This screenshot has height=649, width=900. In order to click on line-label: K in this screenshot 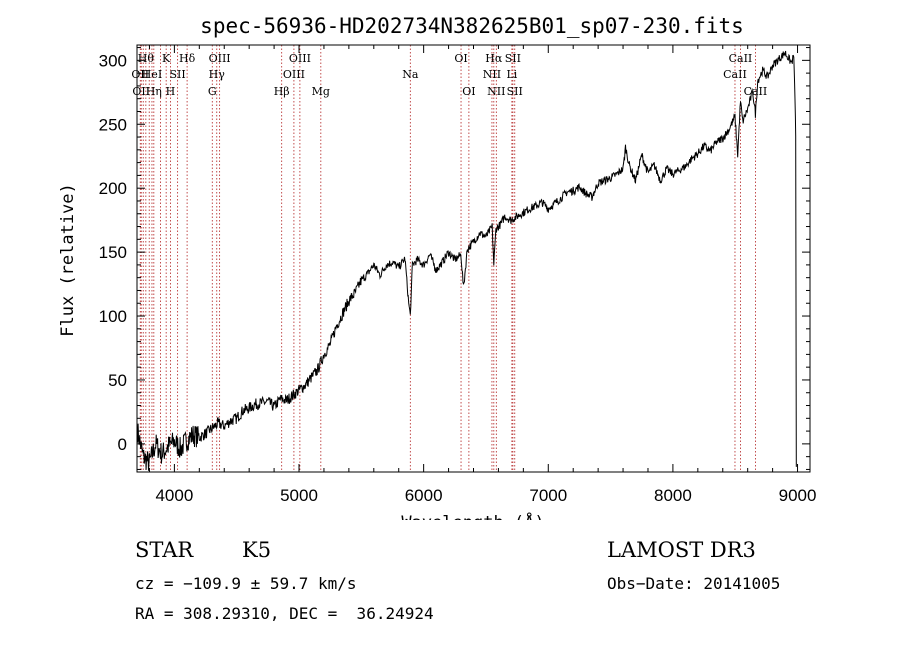, I will do `click(166, 58)`.